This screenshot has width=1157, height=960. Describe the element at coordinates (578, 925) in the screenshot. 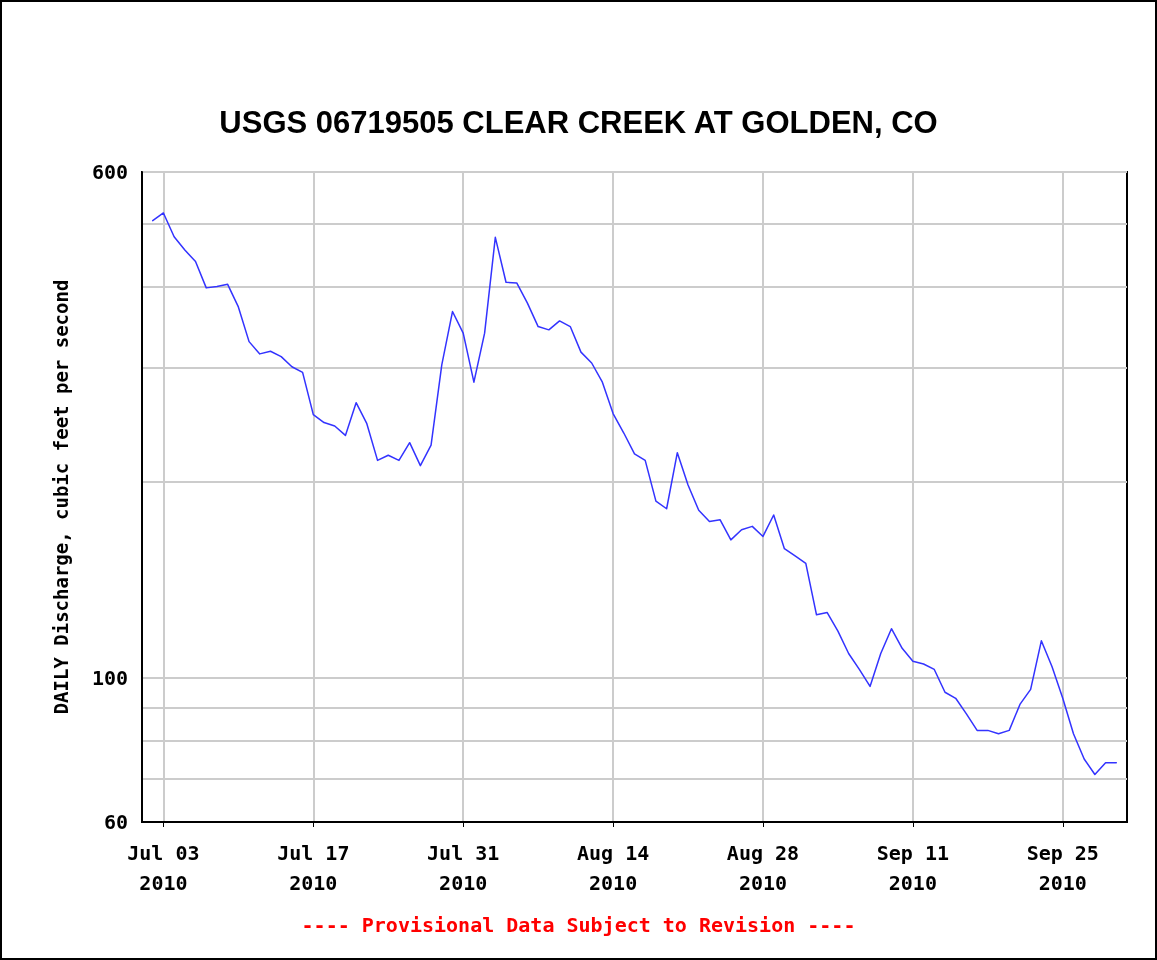

I see `text: ---- Provisional Data Subject to Revision ----` at that location.